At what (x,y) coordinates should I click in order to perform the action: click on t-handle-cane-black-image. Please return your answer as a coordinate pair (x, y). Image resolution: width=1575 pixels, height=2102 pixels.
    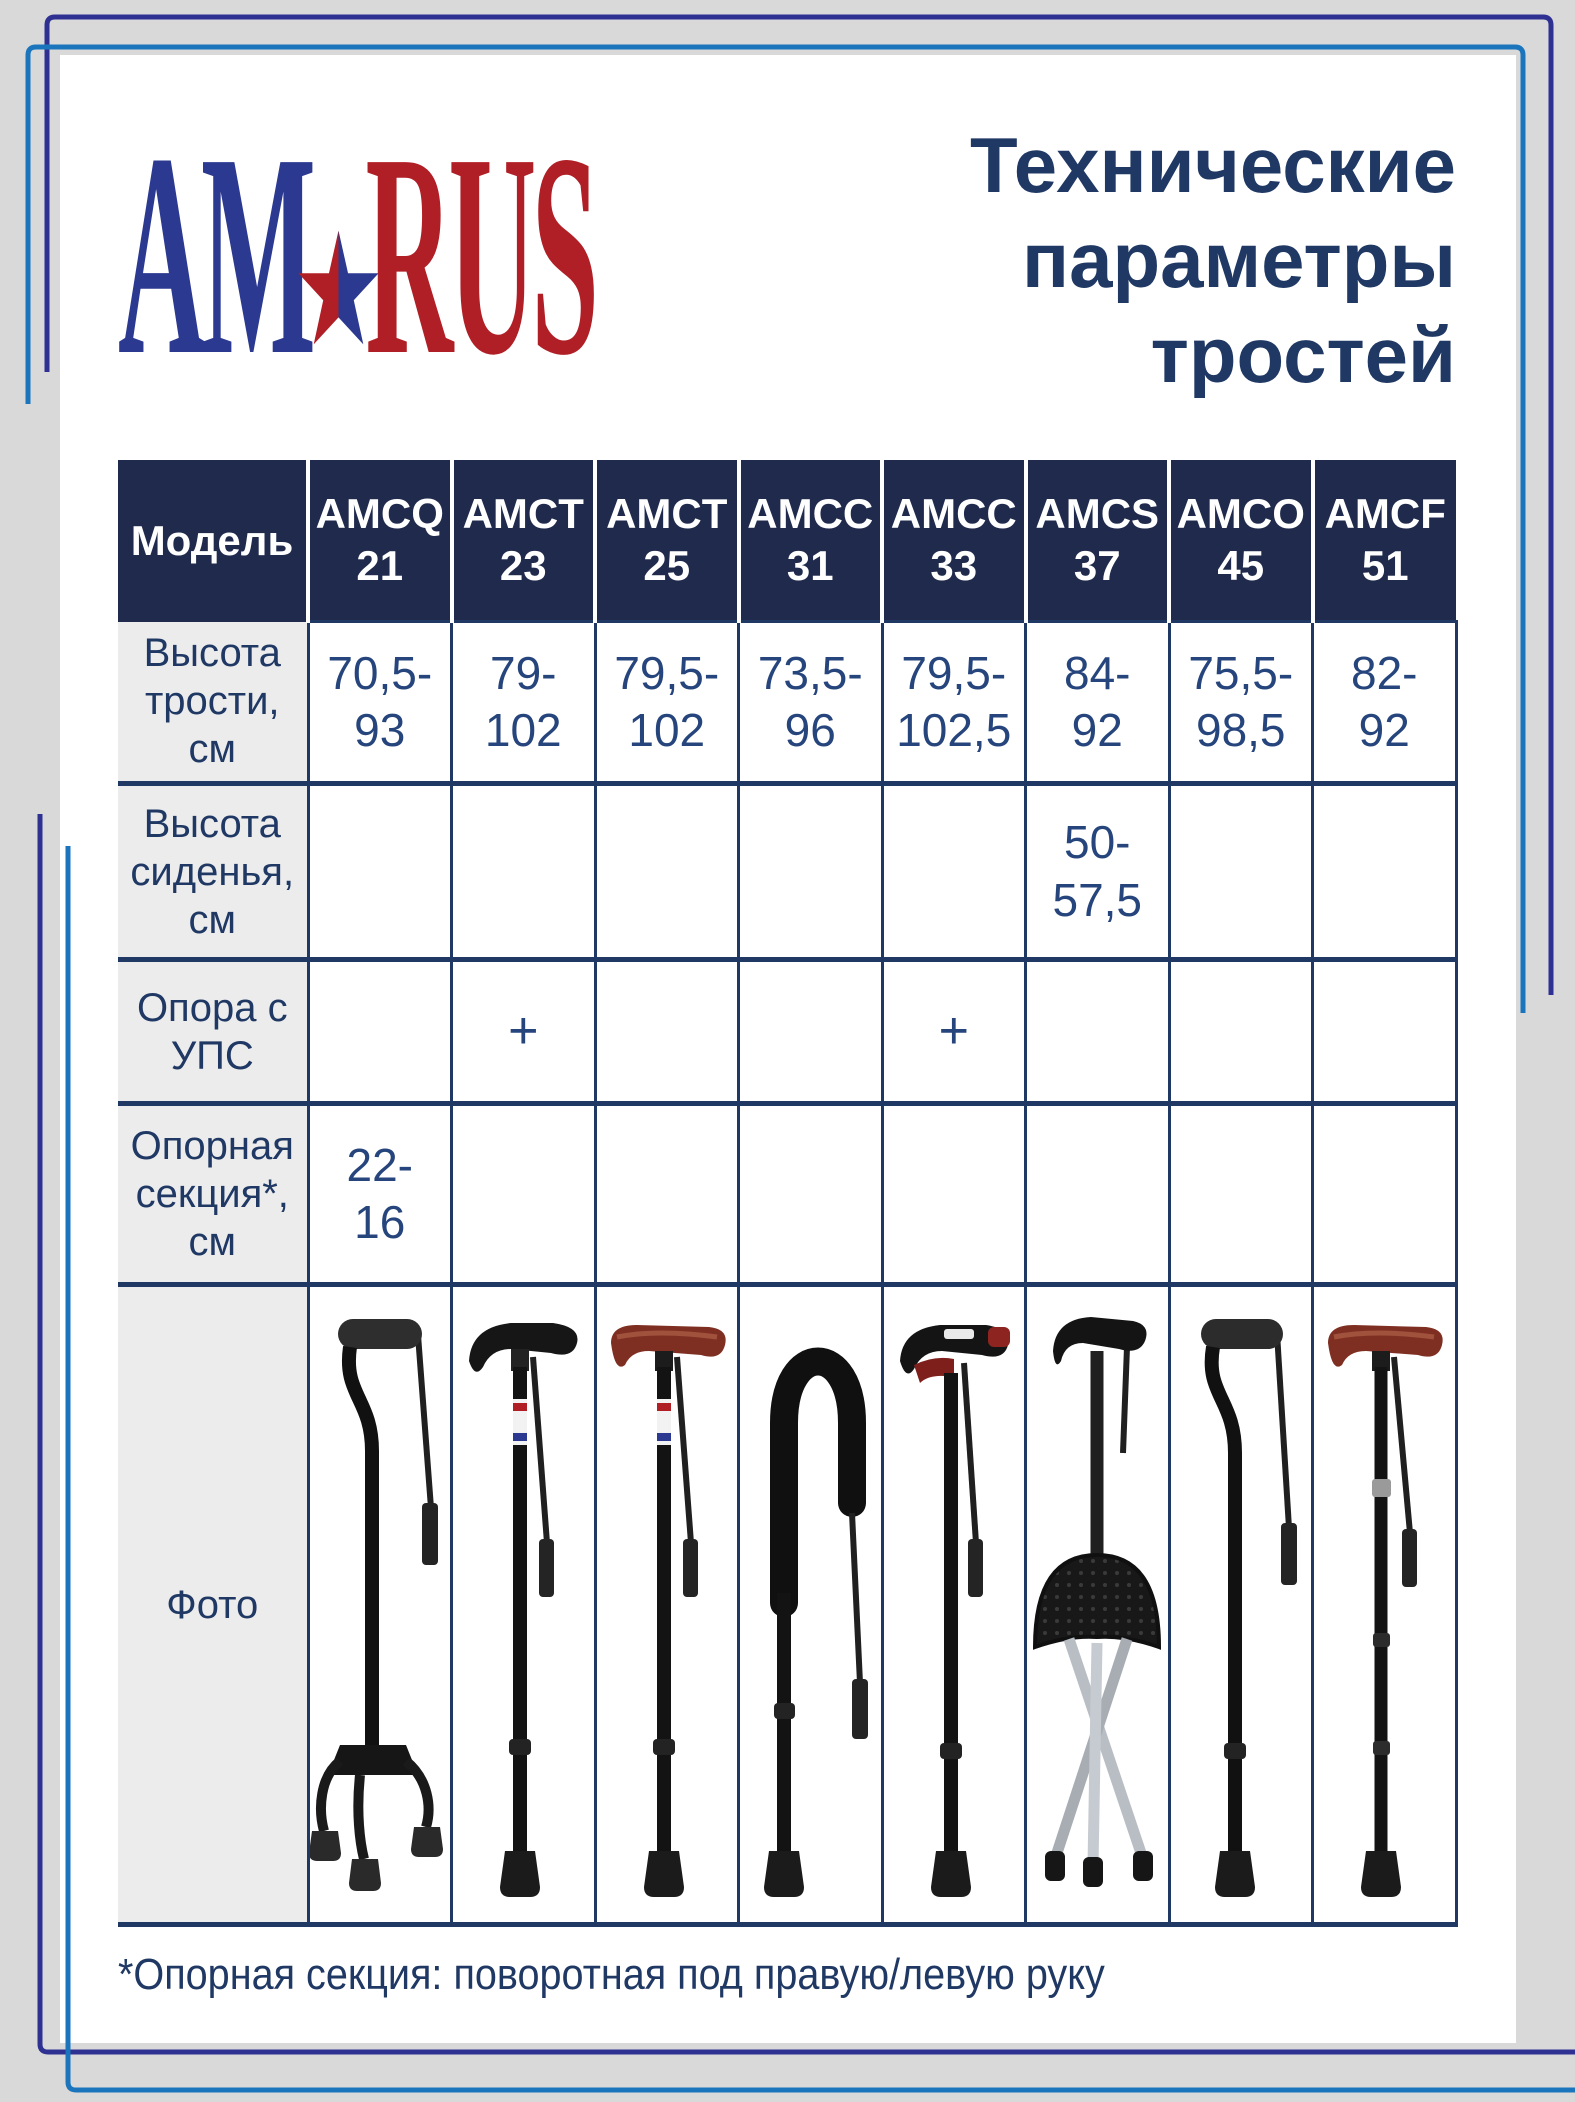
    Looking at the image, I should click on (523, 1609).